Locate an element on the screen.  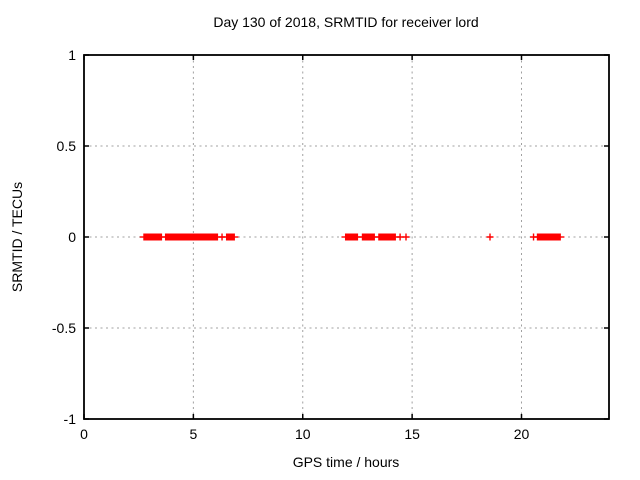
y-tick-label: 1 is located at coordinates (72, 55).